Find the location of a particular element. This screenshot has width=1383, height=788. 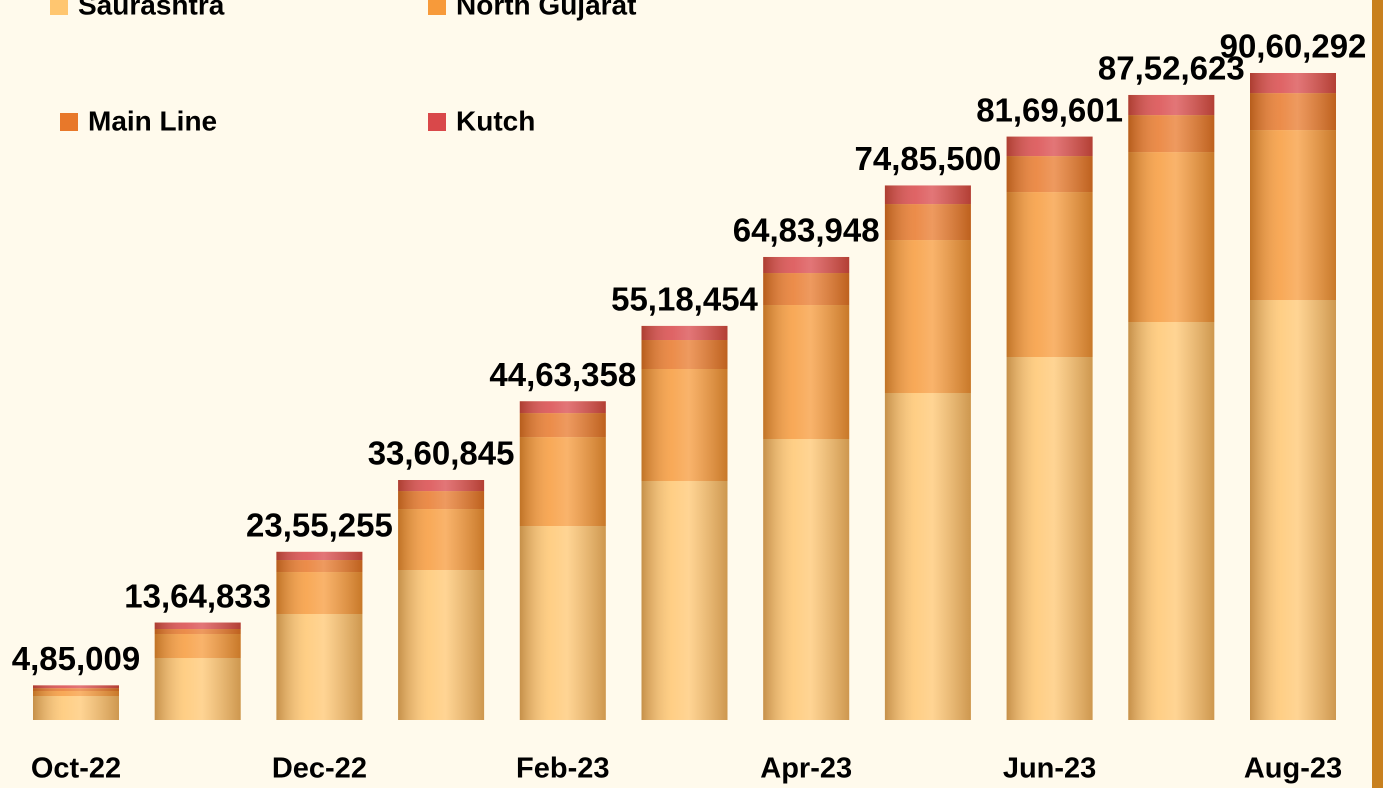

total-label: 13,64,833 is located at coordinates (197, 595).